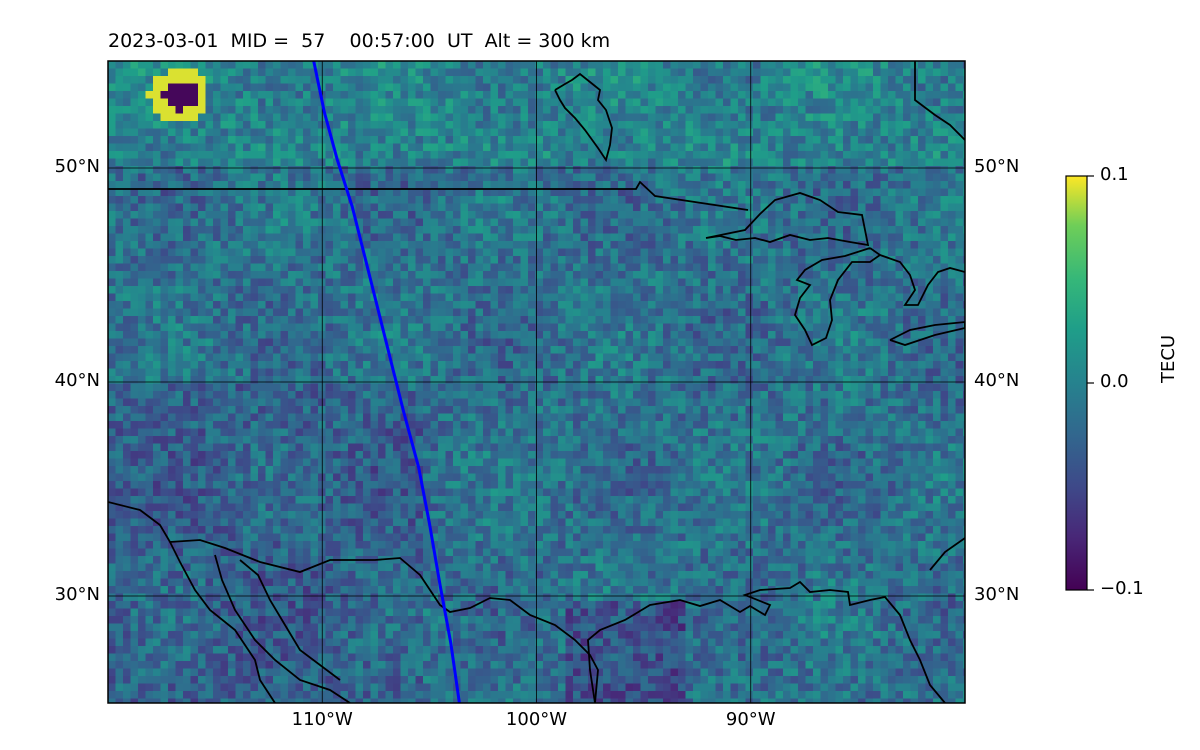 This screenshot has width=1200, height=750. I want to click on lake-huron, so click(922, 280).